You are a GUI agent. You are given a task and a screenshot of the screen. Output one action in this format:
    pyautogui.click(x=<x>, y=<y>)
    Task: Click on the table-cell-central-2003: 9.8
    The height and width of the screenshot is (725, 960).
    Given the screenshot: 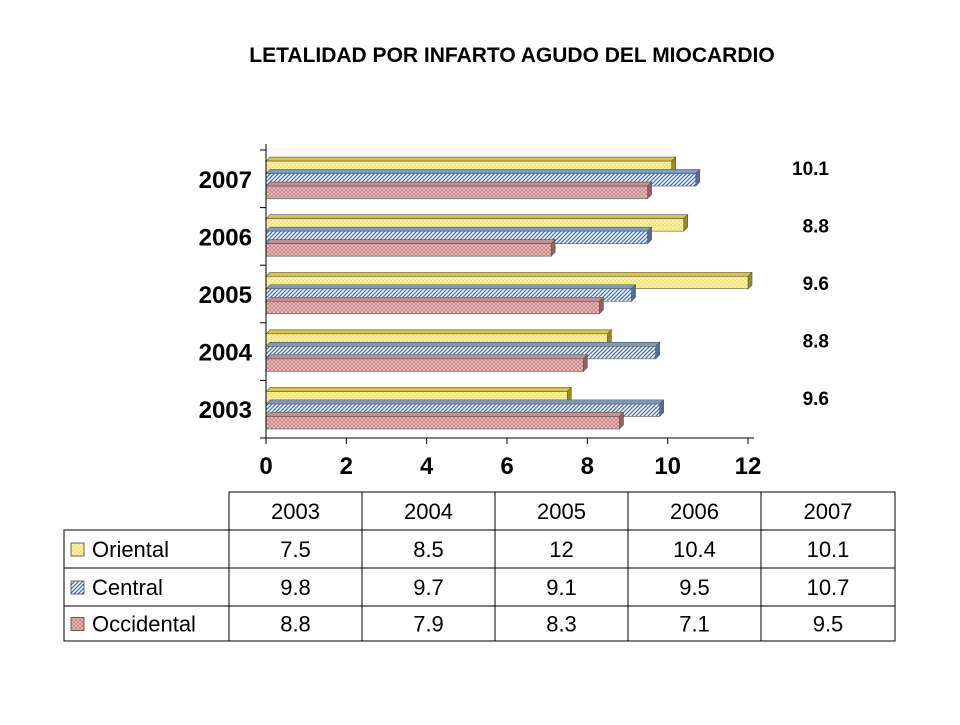 What is the action you would take?
    pyautogui.click(x=295, y=587)
    